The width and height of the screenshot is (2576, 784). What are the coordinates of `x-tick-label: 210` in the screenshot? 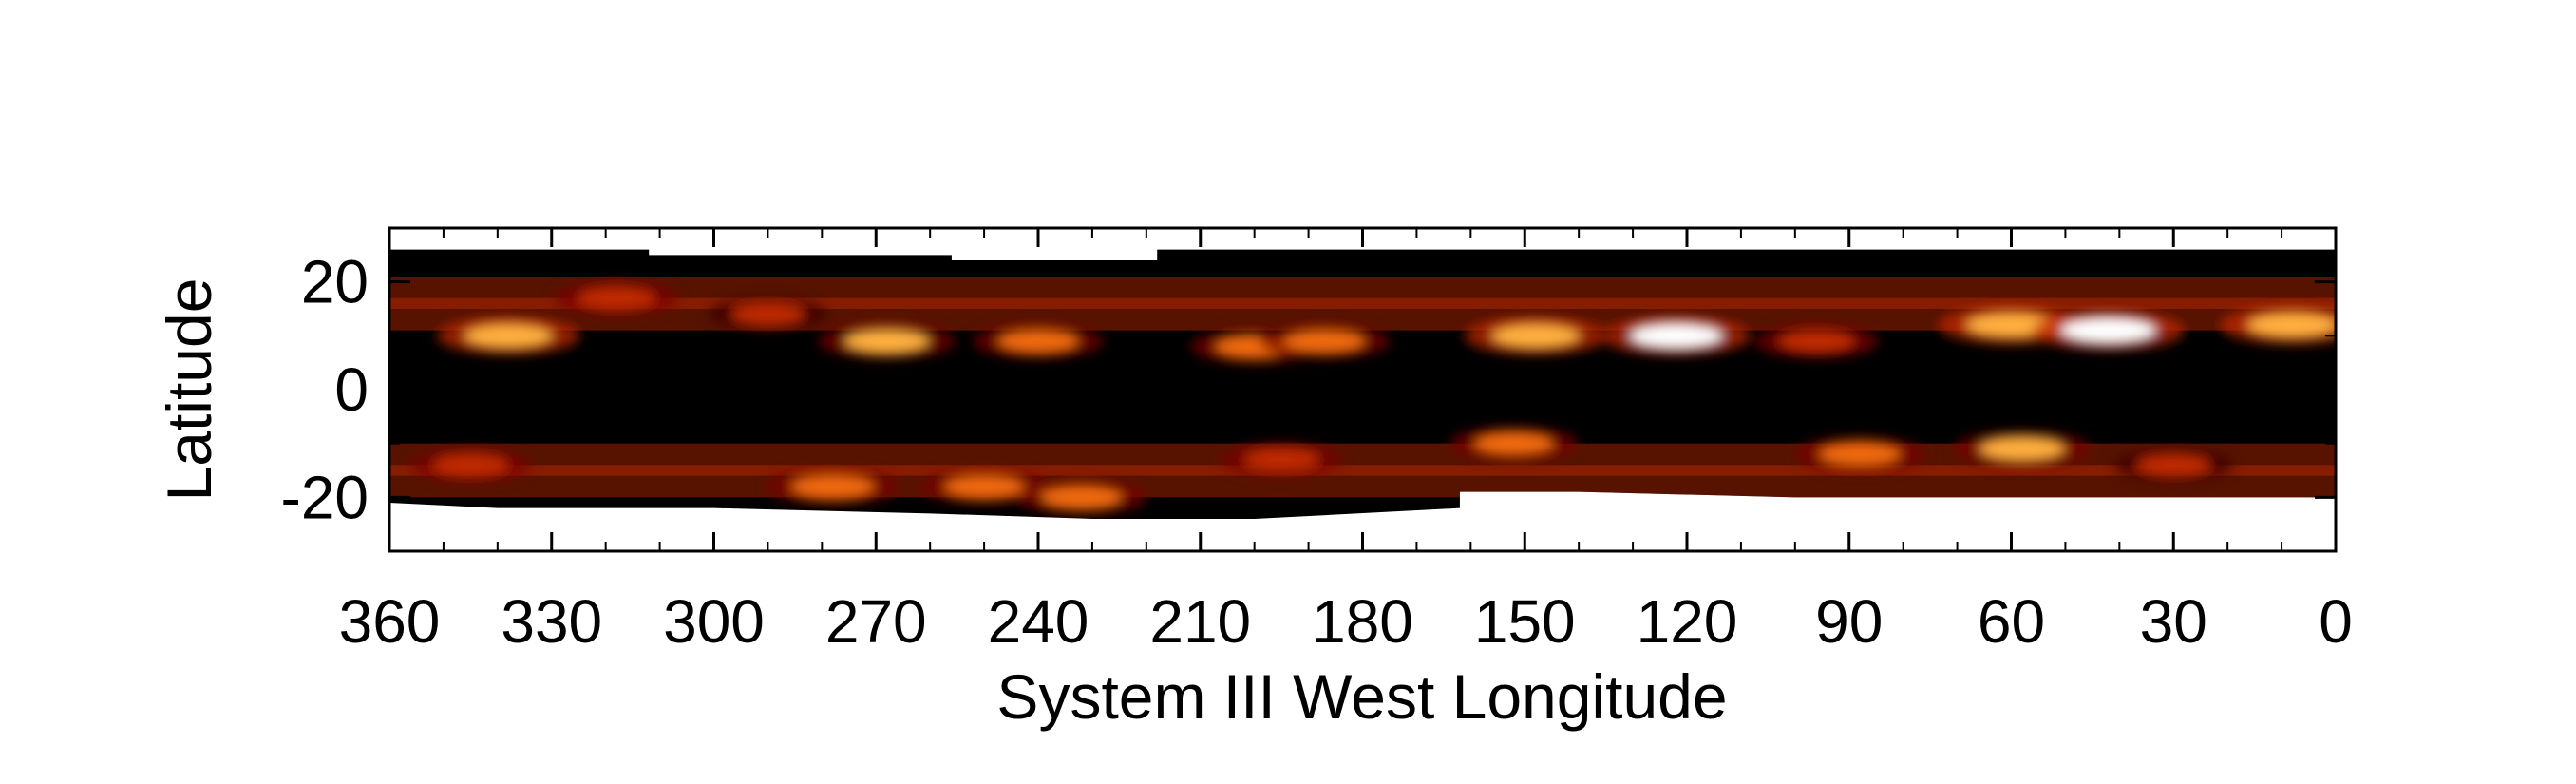 It's located at (1200, 621).